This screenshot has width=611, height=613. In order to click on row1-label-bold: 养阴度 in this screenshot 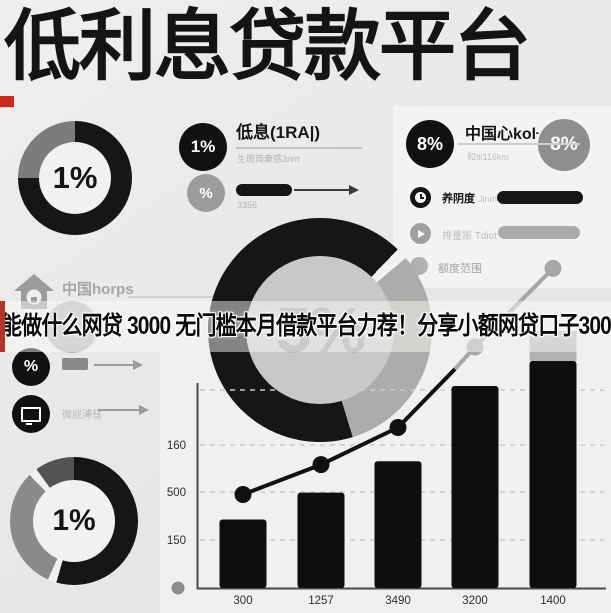, I will do `click(458, 199)`.